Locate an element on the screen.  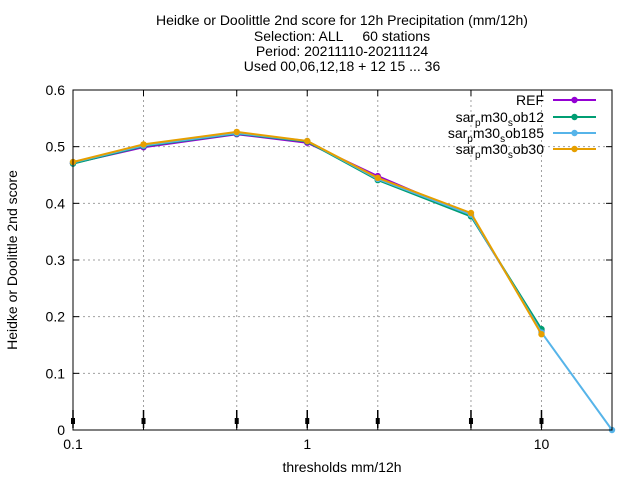
legend-label: sarpm30sob185 is located at coordinates (496, 135).